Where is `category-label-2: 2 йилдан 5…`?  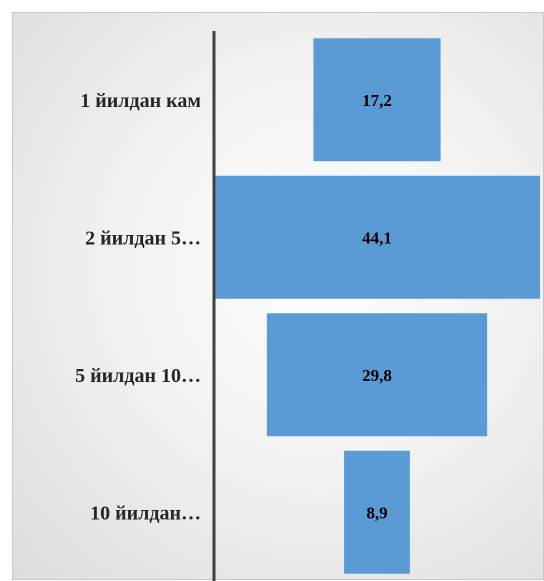
category-label-2: 2 йилдан 5… is located at coordinates (143, 238).